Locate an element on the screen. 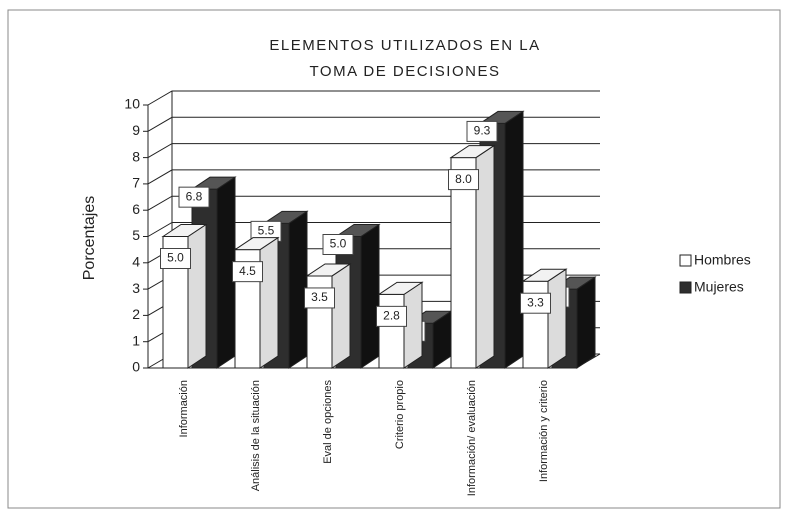 Image resolution: width=789 pixels, height=514 pixels. y-tick-label: 2 is located at coordinates (136, 314).